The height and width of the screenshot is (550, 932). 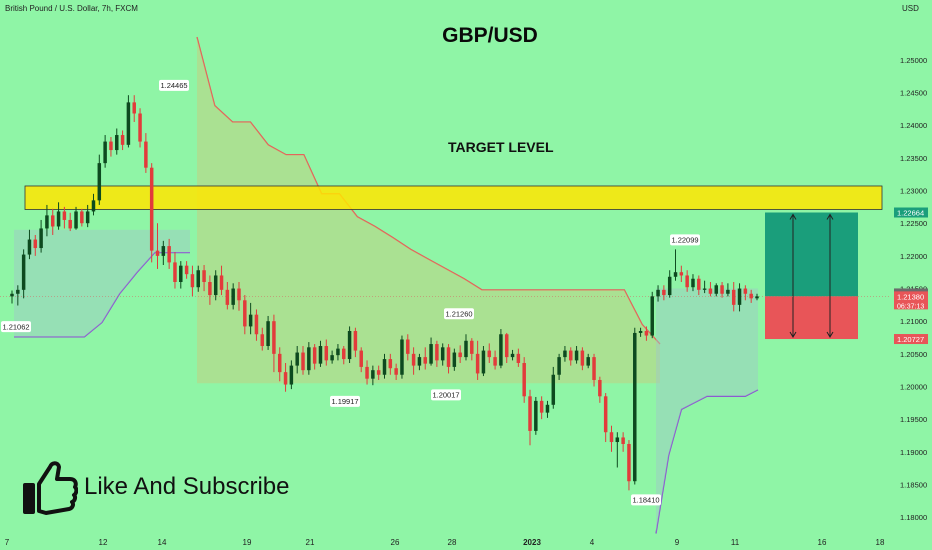 What do you see at coordinates (913, 158) in the screenshot?
I see `y-tick-label: 1.23500` at bounding box center [913, 158].